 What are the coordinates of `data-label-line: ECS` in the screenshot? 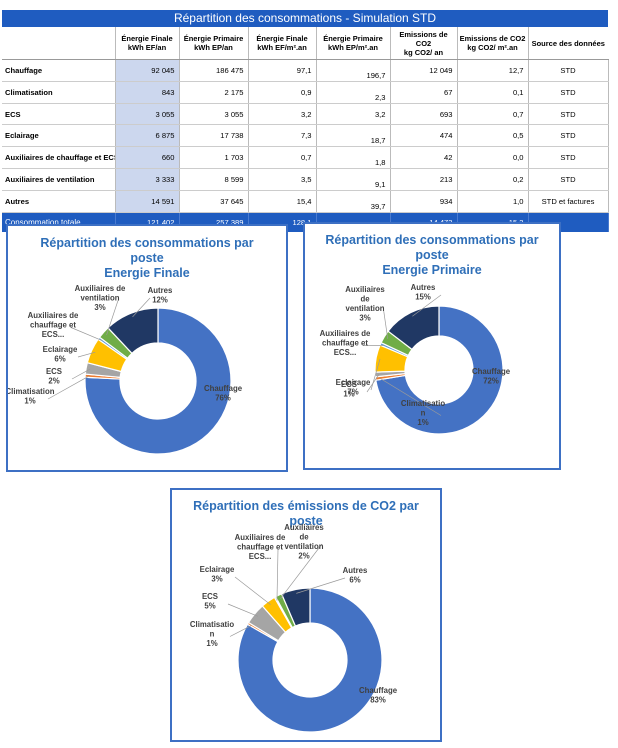 It's located at (349, 384).